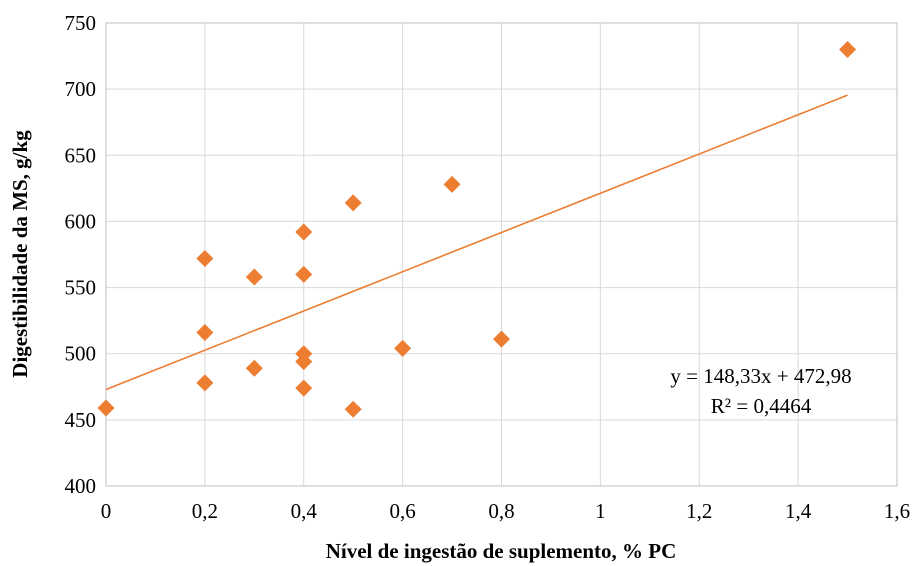 This screenshot has width=917, height=566. What do you see at coordinates (798, 511) in the screenshot?
I see `x-tick-label: 1,4` at bounding box center [798, 511].